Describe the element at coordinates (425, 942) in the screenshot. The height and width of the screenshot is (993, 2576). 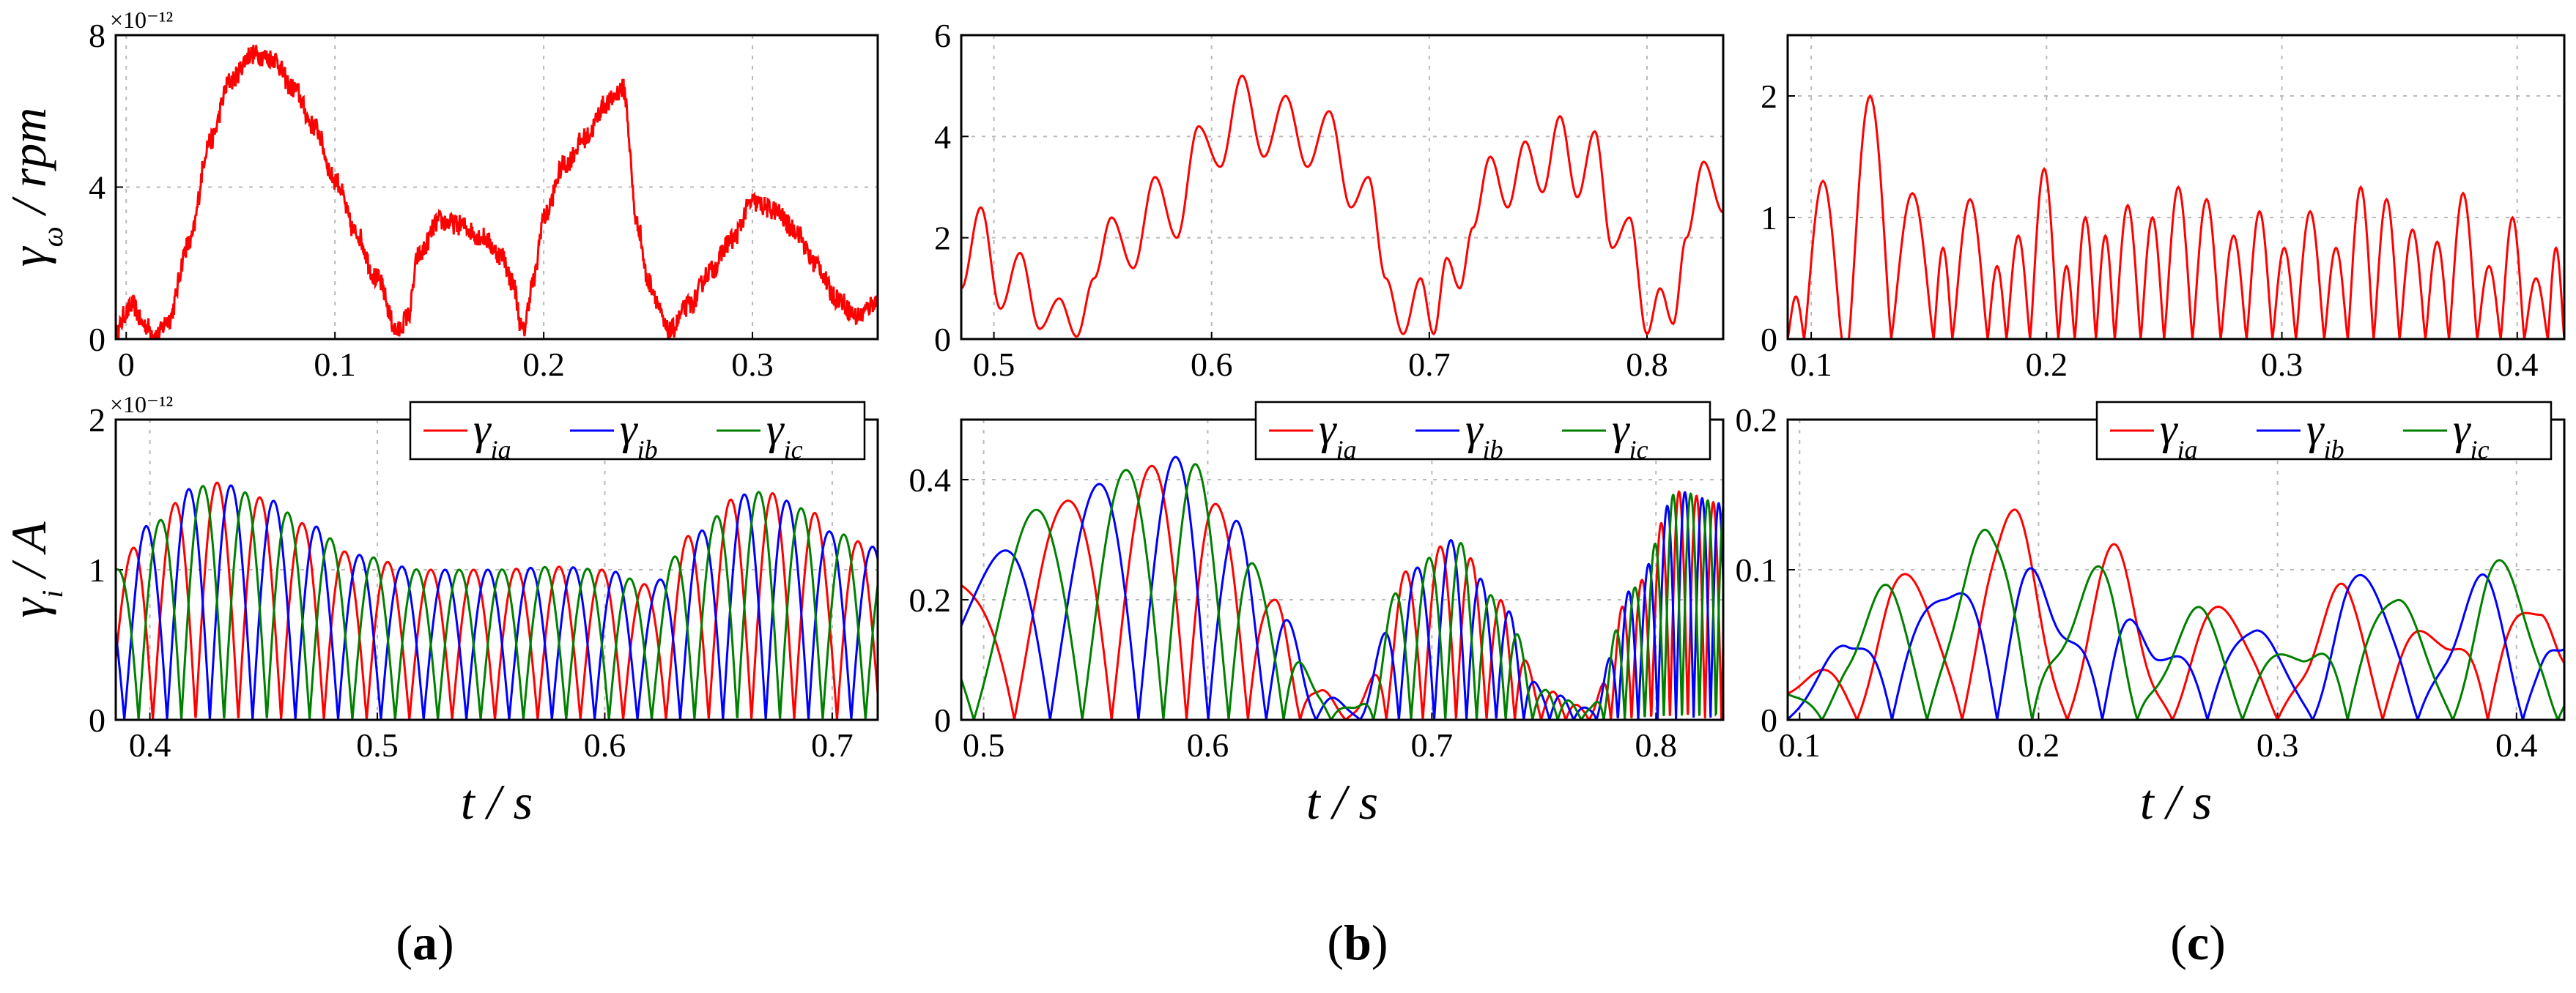
I see `caption-a: (a)` at that location.